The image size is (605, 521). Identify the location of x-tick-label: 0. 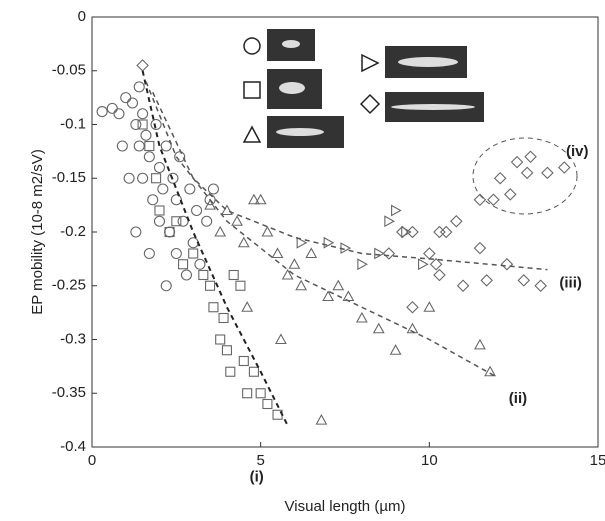
(92, 460).